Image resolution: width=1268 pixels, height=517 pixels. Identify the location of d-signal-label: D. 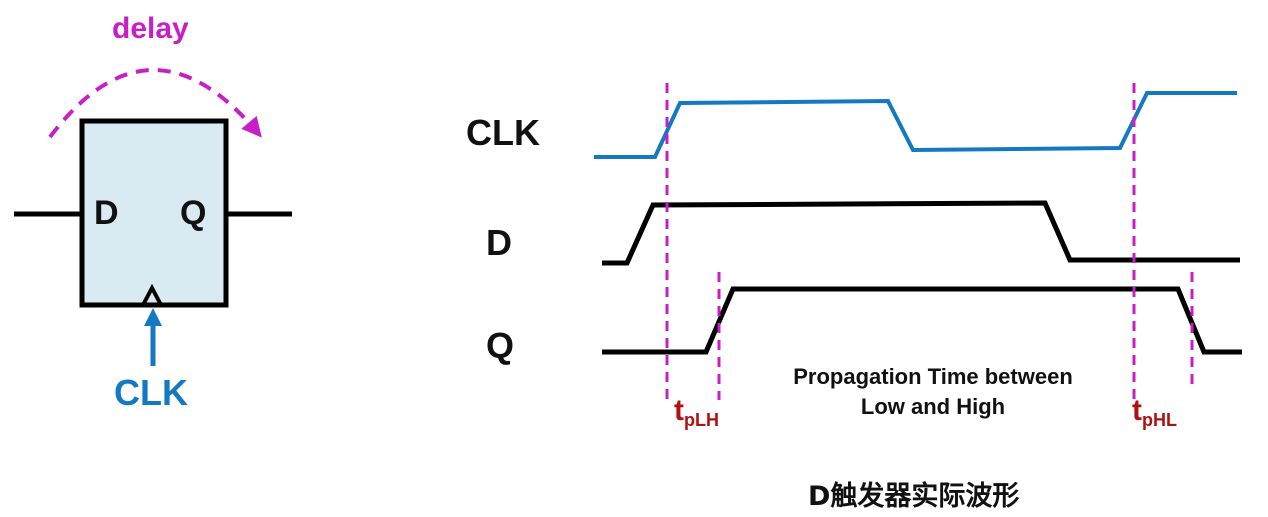
(499, 242).